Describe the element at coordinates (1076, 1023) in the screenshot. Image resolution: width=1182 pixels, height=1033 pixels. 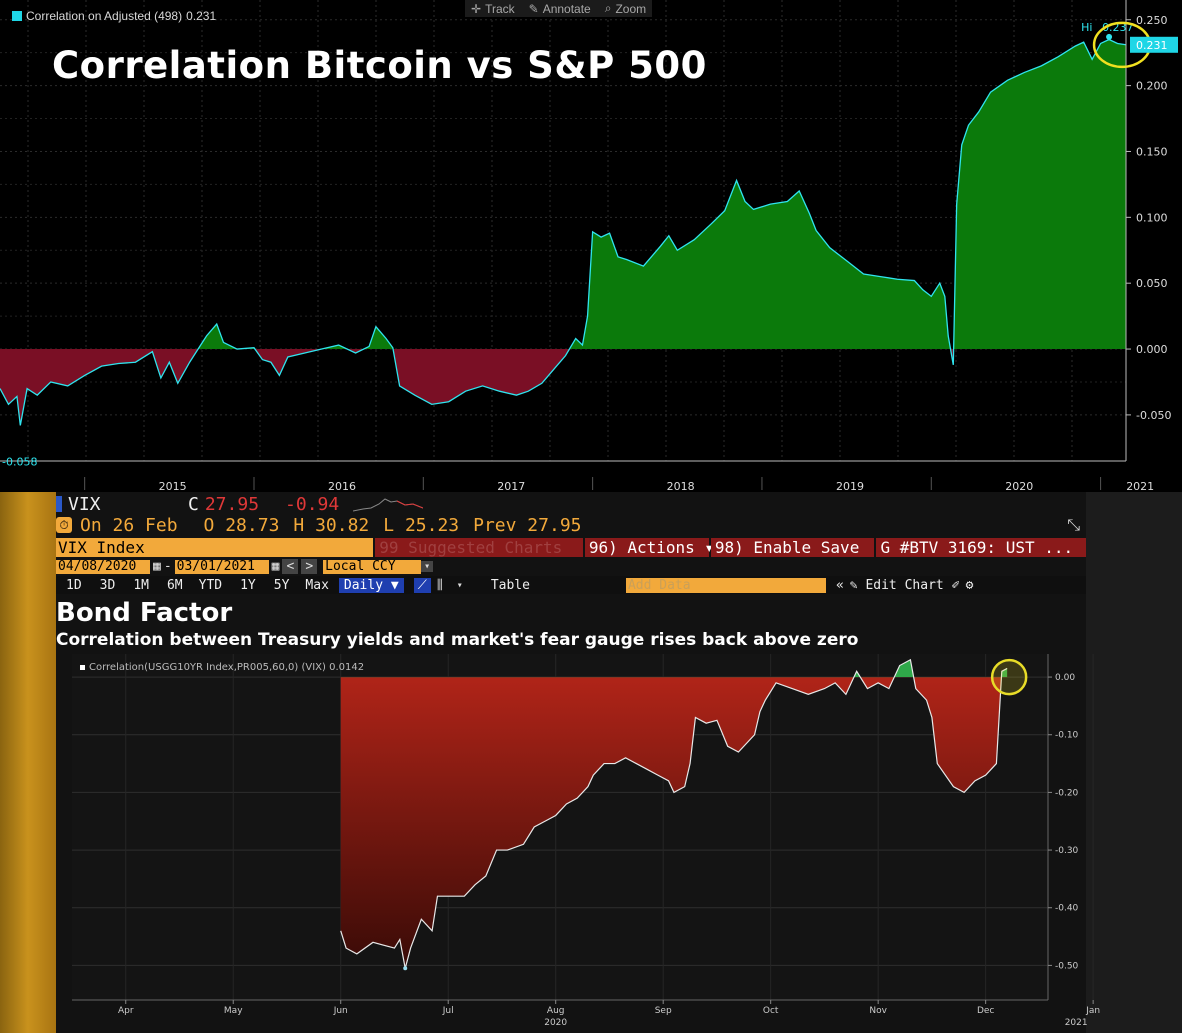
I see `x-year-label: 2021` at that location.